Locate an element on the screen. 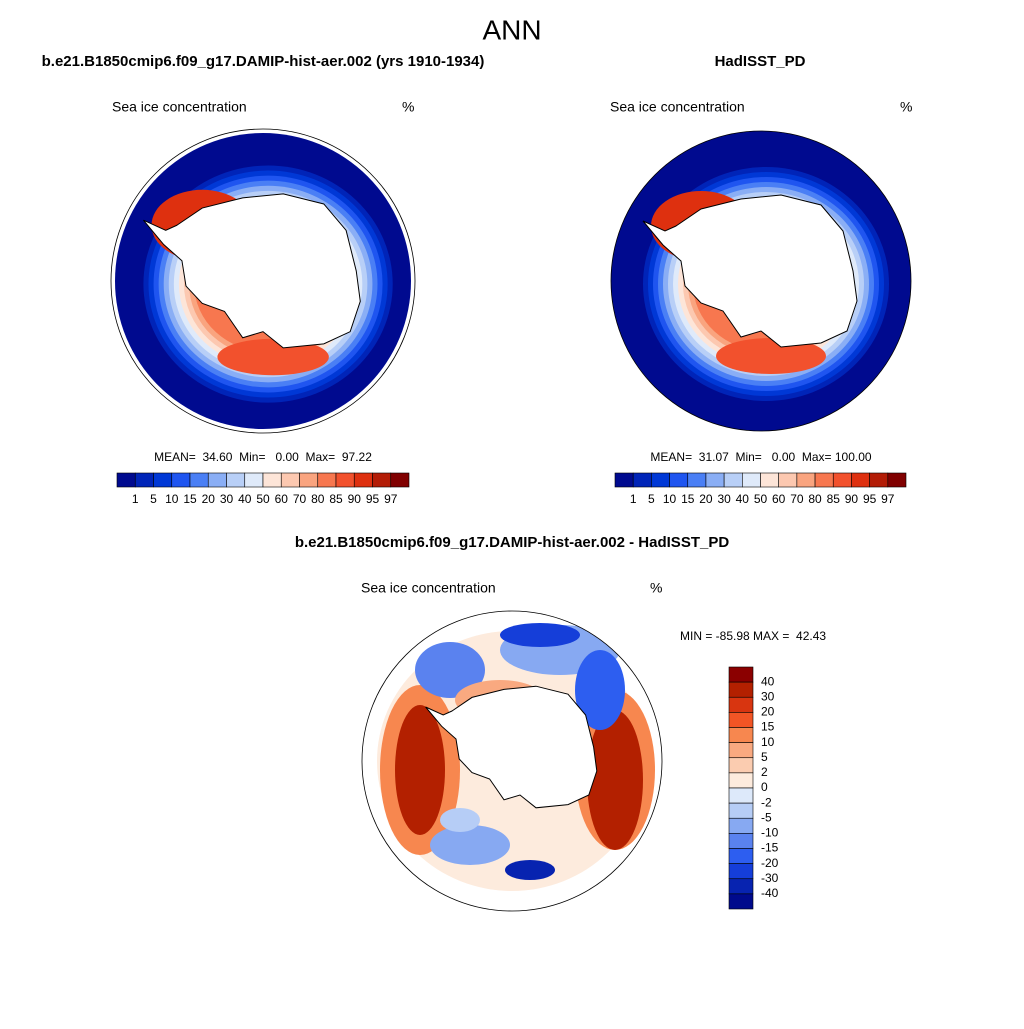  colorbar-label: -5 is located at coordinates (766, 817).